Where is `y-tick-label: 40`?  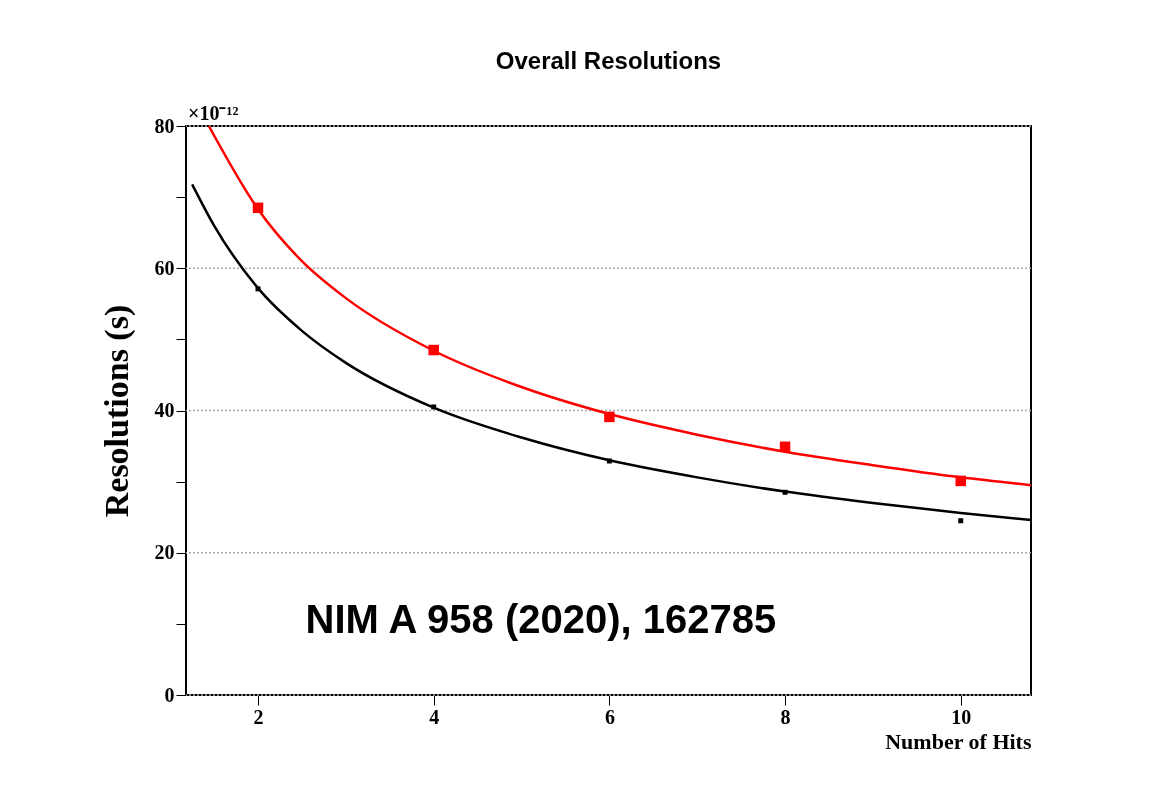 y-tick-label: 40 is located at coordinates (164, 410).